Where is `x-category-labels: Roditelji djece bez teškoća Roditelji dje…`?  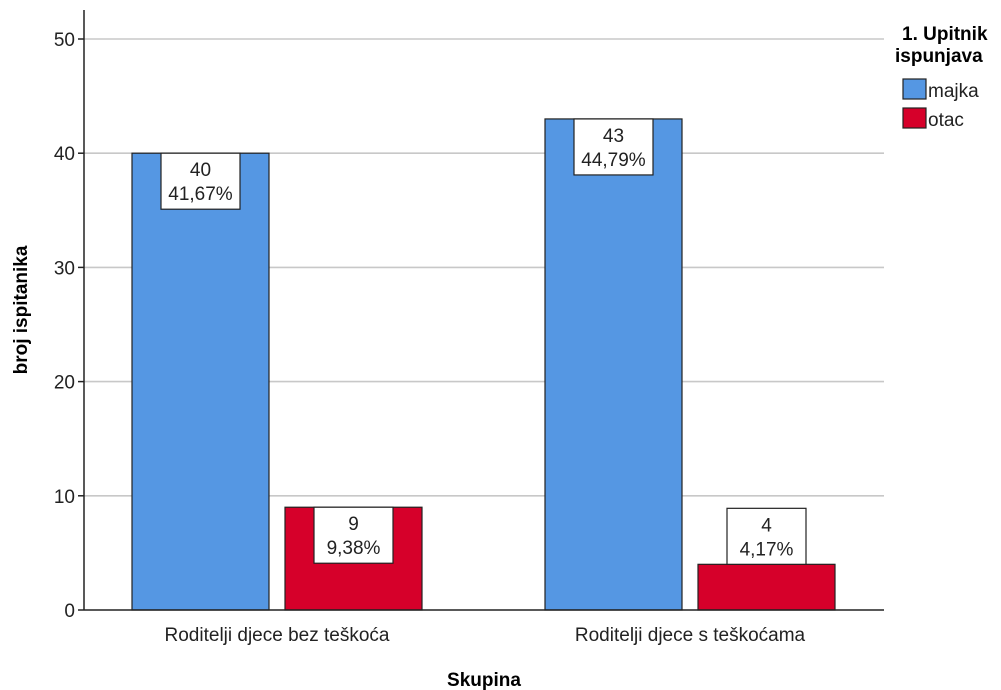 x-category-labels: Roditelji djece bez teškoća Roditelji dje… is located at coordinates (485, 635).